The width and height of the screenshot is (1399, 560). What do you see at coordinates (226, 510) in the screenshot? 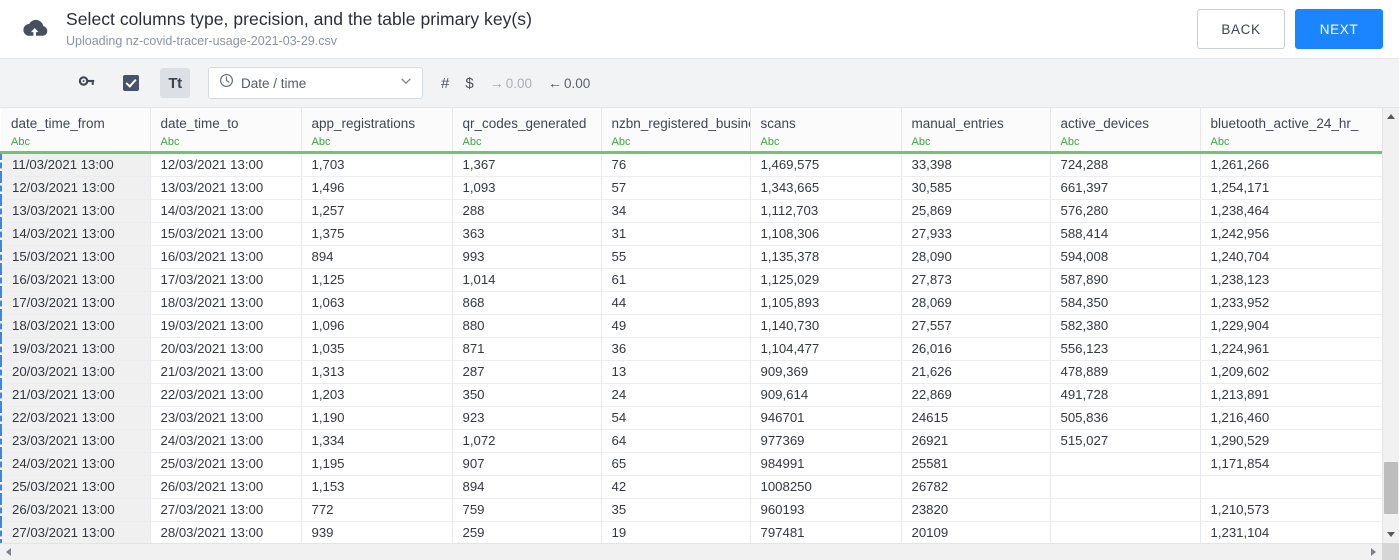
I see `table-cell: 27/03/2021 13:00` at bounding box center [226, 510].